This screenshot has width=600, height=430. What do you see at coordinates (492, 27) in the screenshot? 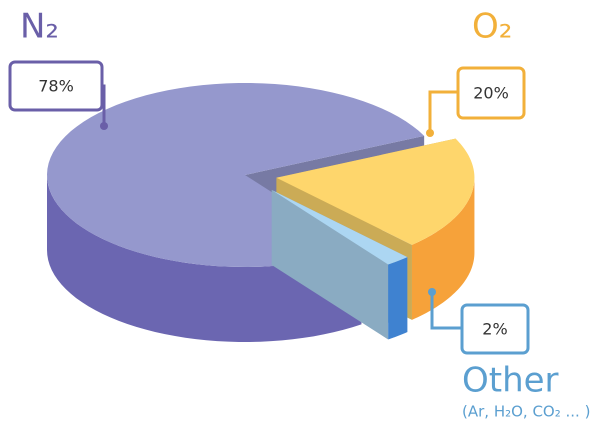
I see `category-name: O₂` at bounding box center [492, 27].